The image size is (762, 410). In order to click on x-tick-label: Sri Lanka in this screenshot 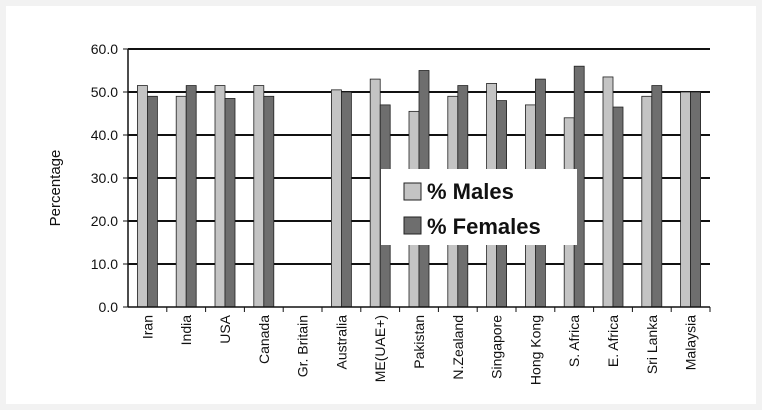, I will do `click(652, 344)`.